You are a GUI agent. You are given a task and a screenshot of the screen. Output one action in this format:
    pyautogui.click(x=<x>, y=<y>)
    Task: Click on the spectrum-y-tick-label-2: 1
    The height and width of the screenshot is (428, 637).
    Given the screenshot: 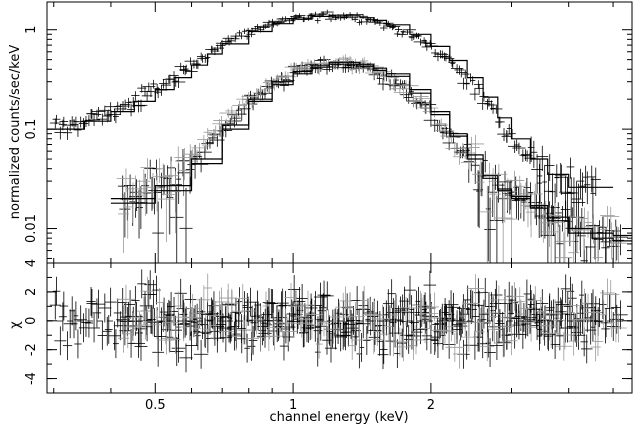 What is the action you would take?
    pyautogui.click(x=31, y=30)
    